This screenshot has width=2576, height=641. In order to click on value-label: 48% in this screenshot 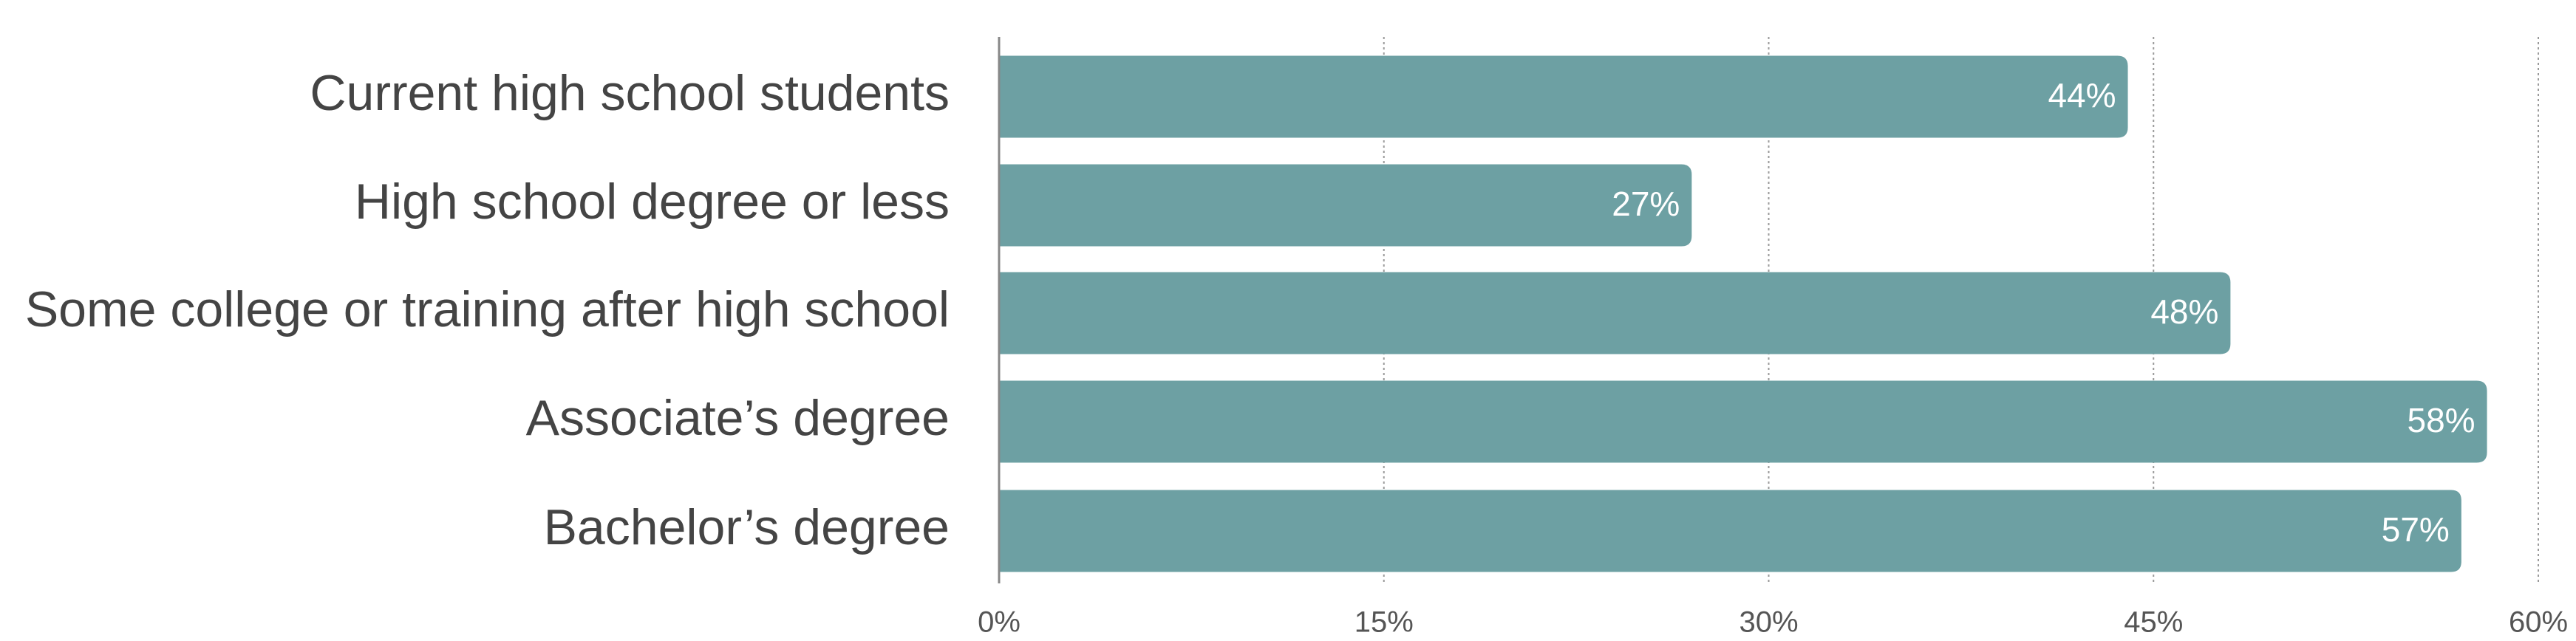, I will do `click(2184, 311)`.